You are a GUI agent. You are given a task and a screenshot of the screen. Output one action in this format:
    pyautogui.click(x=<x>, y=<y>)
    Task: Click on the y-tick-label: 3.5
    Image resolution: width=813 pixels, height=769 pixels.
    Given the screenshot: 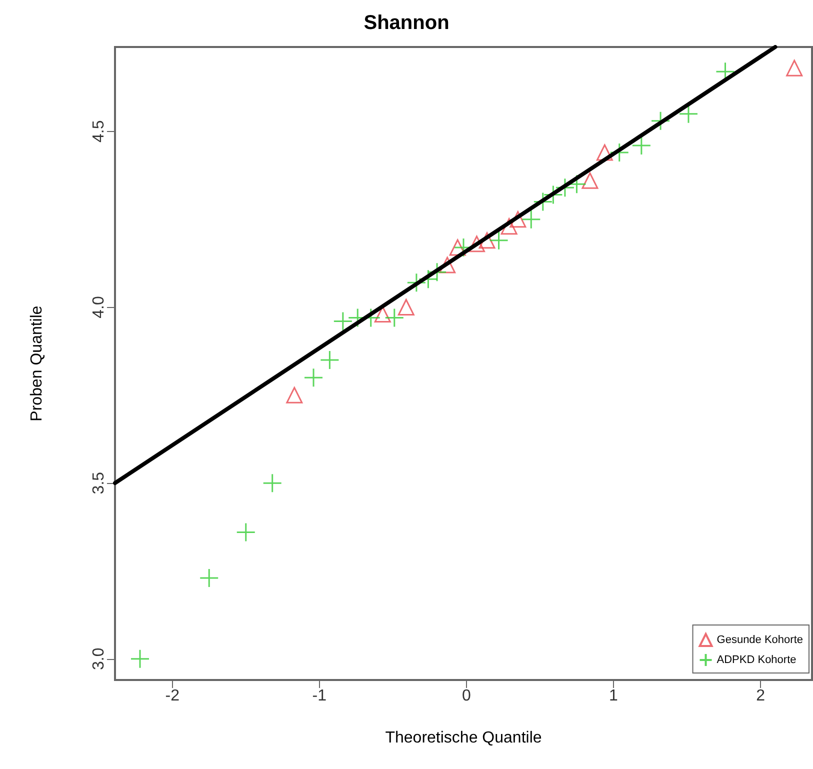 What is the action you would take?
    pyautogui.click(x=99, y=483)
    